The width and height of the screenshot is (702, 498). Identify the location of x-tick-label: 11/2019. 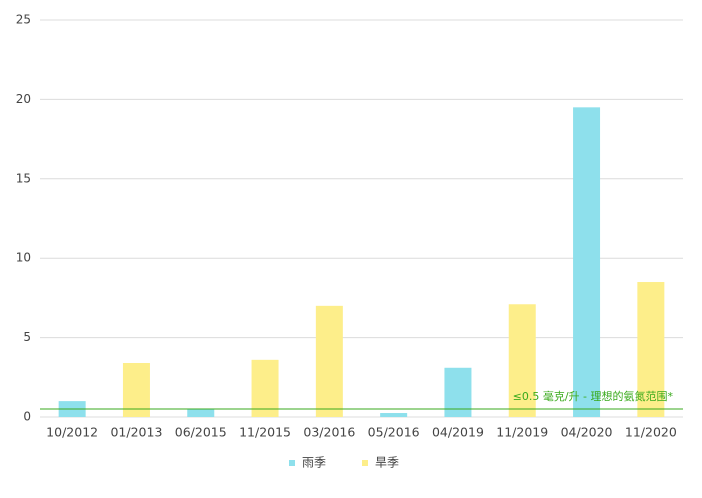
(522, 432).